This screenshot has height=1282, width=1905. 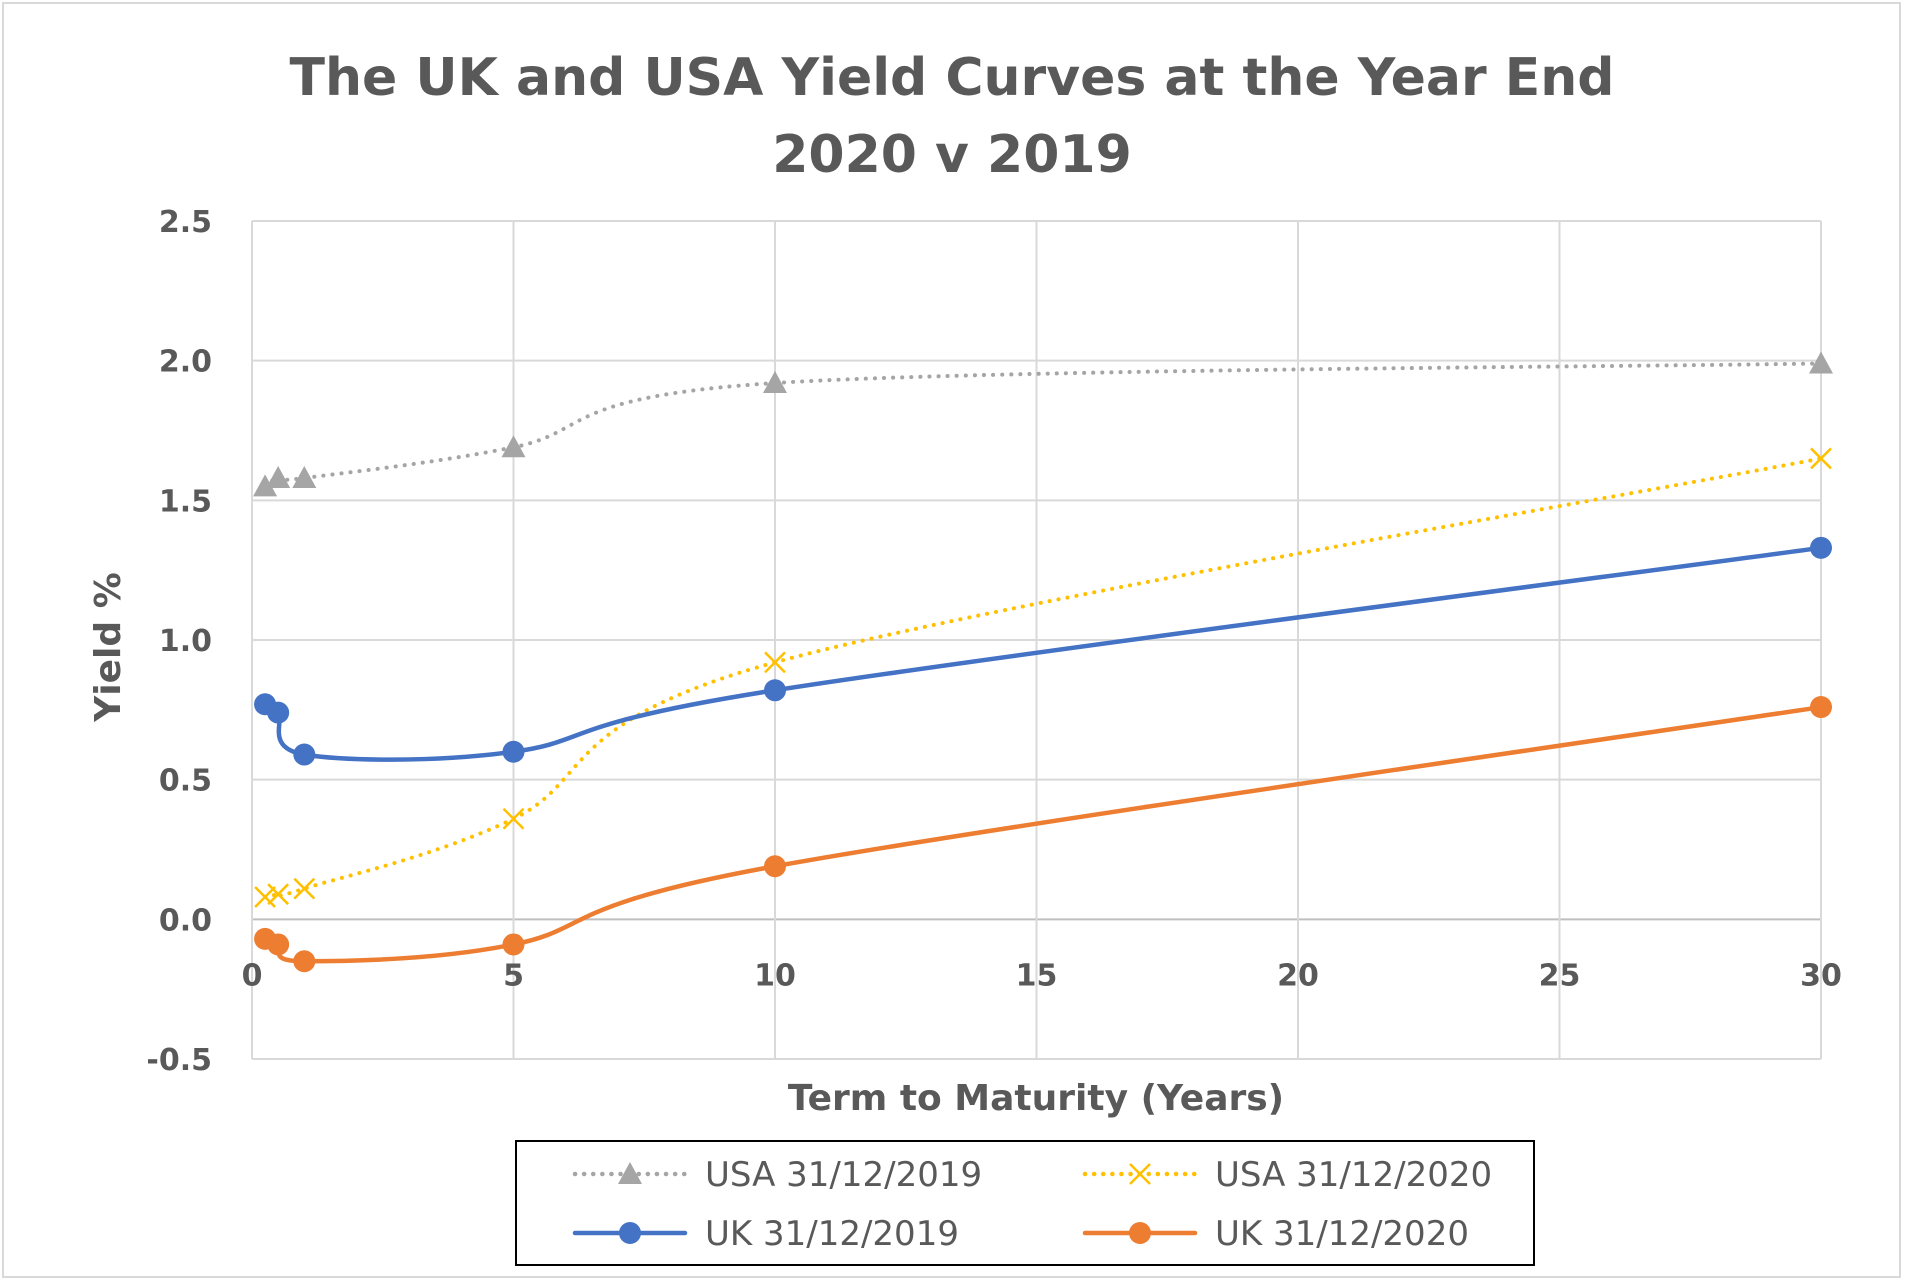 I want to click on x-tick-label: 30, so click(x=1821, y=975).